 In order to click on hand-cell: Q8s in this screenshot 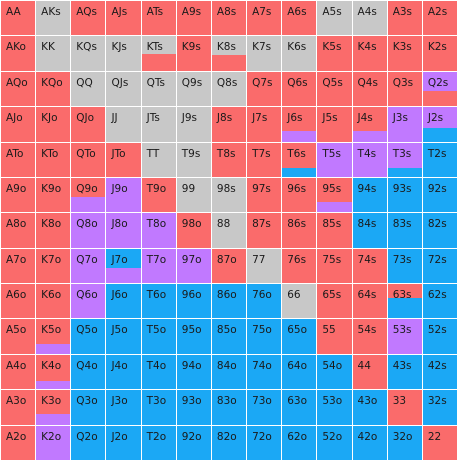, I will do `click(229, 89)`.